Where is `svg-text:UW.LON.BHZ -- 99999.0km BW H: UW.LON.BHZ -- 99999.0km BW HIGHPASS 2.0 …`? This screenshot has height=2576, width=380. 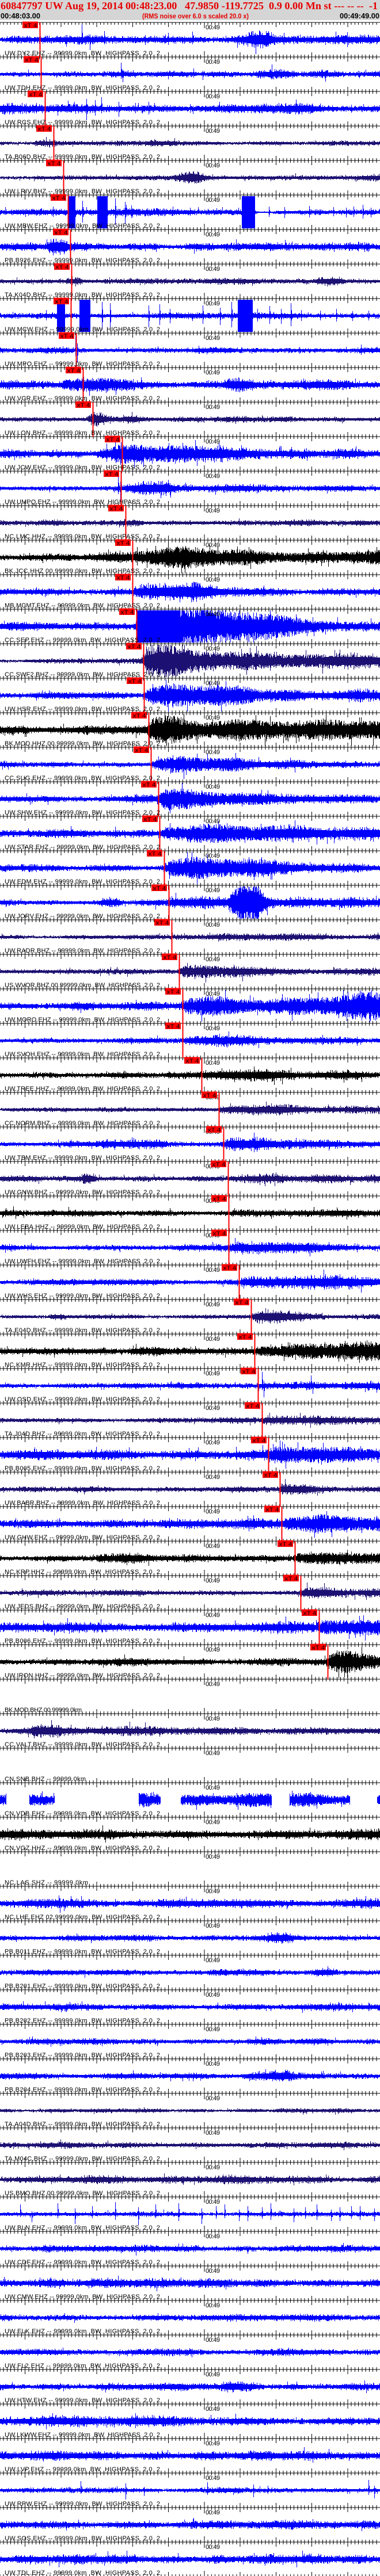
svg-text:UW.LON.BHZ -- 99999.0km BW H: UW.LON.BHZ -- 99999.0km BW HIGHPASS 2.0 … is located at coordinates (82, 433).